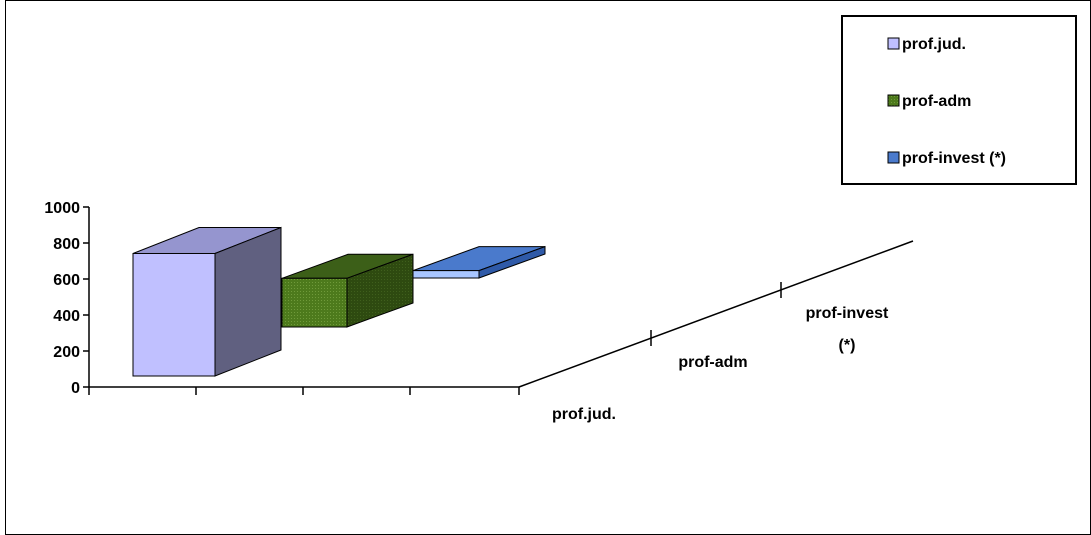 This screenshot has height=535, width=1091. I want to click on legend-label: prof-adm, so click(936, 101).